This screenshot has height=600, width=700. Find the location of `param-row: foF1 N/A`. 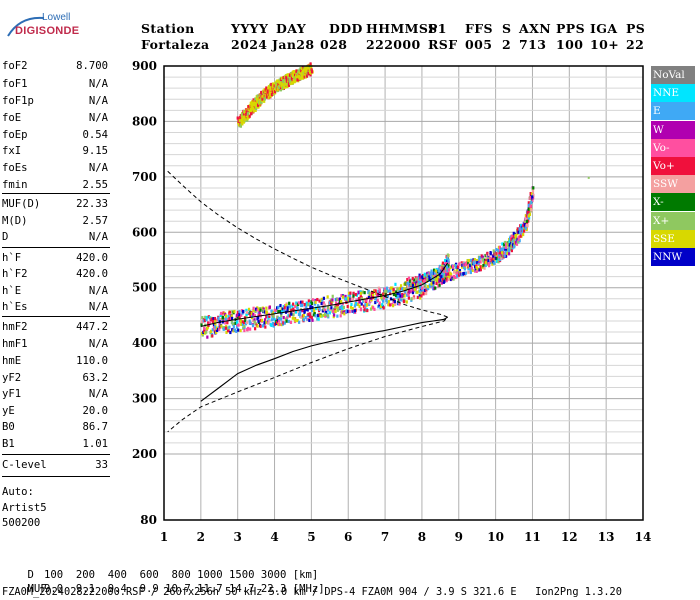

param-row: foF1 N/A is located at coordinates (55, 86).